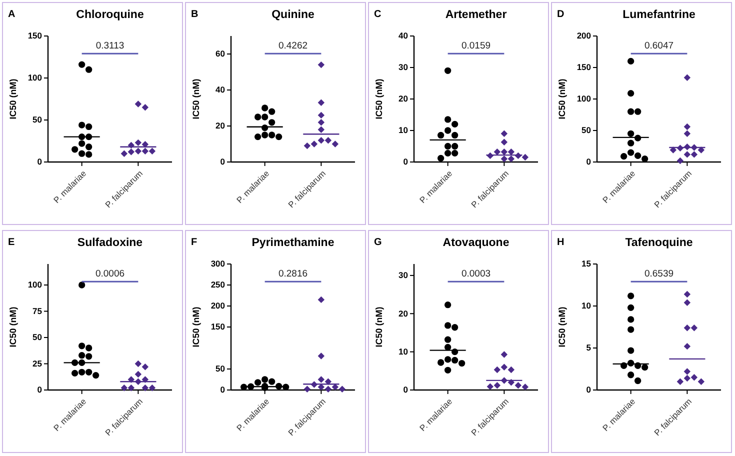 This screenshot has width=735, height=456. I want to click on text: A, so click(12, 14).